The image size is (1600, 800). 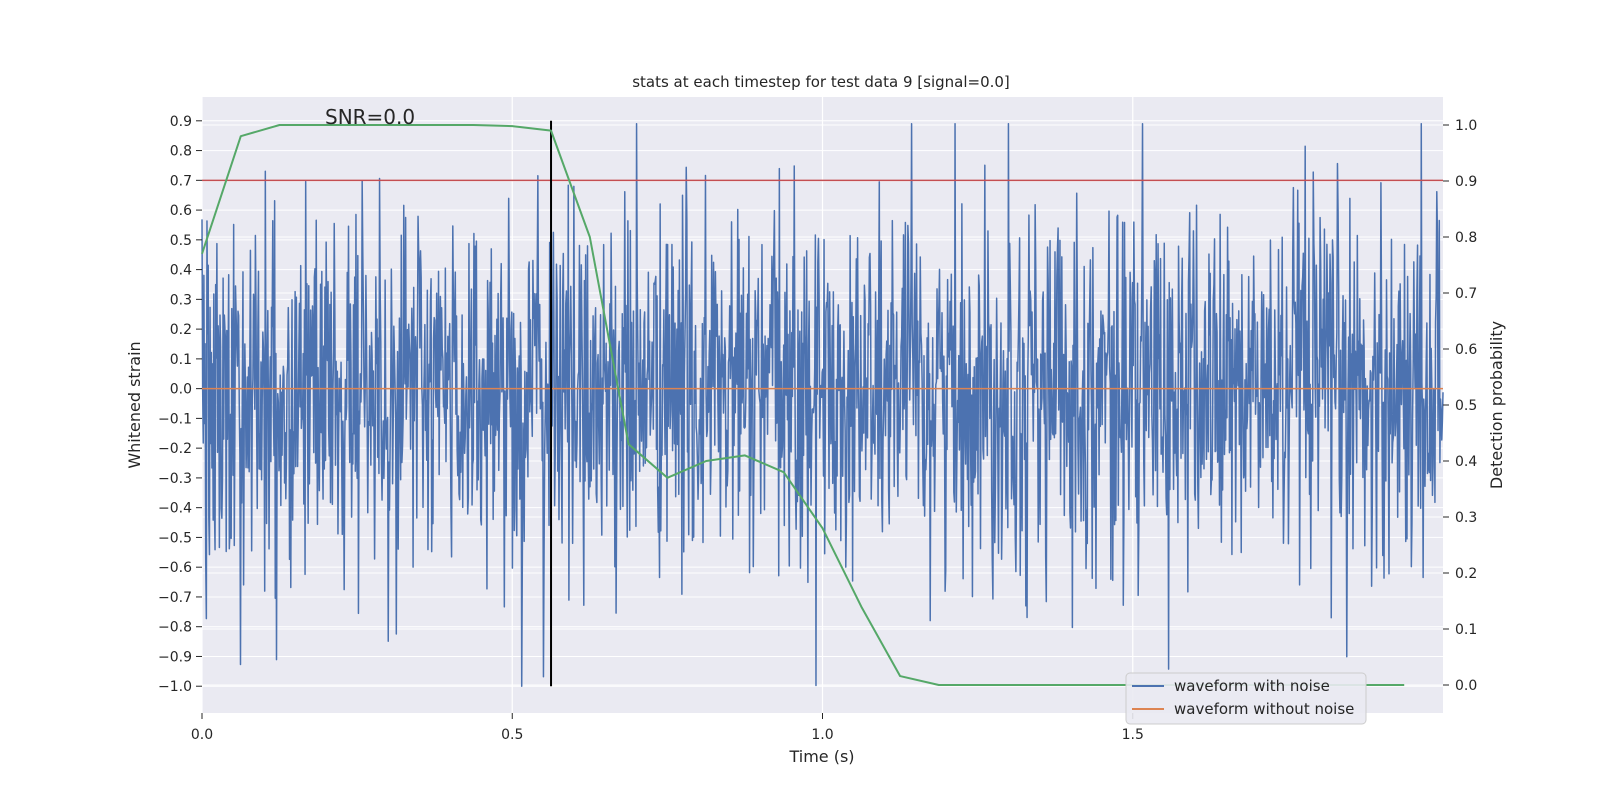 I want to click on legend-box, so click(x=1246, y=698).